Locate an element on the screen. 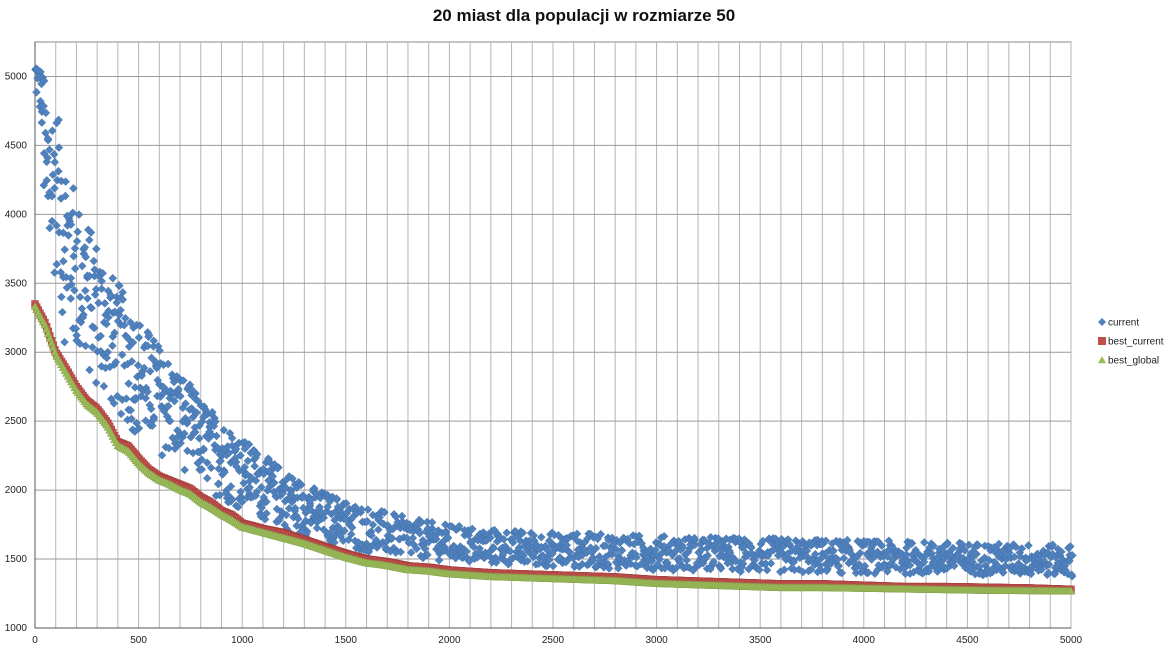  y-tick-label: 2000 is located at coordinates (16, 490).